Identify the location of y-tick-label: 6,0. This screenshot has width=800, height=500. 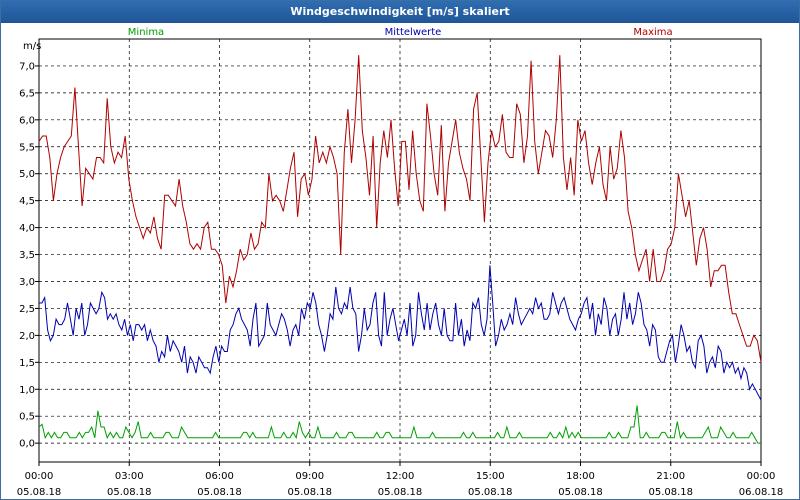
(27, 120).